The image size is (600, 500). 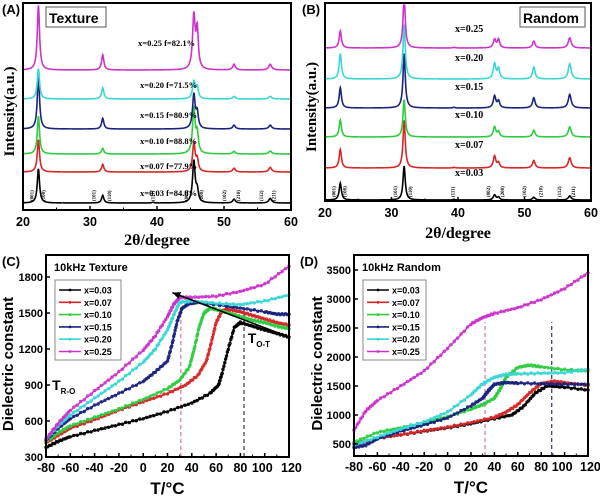 What do you see at coordinates (94, 195) in the screenshot?
I see `hkl-label: (101)` at bounding box center [94, 195].